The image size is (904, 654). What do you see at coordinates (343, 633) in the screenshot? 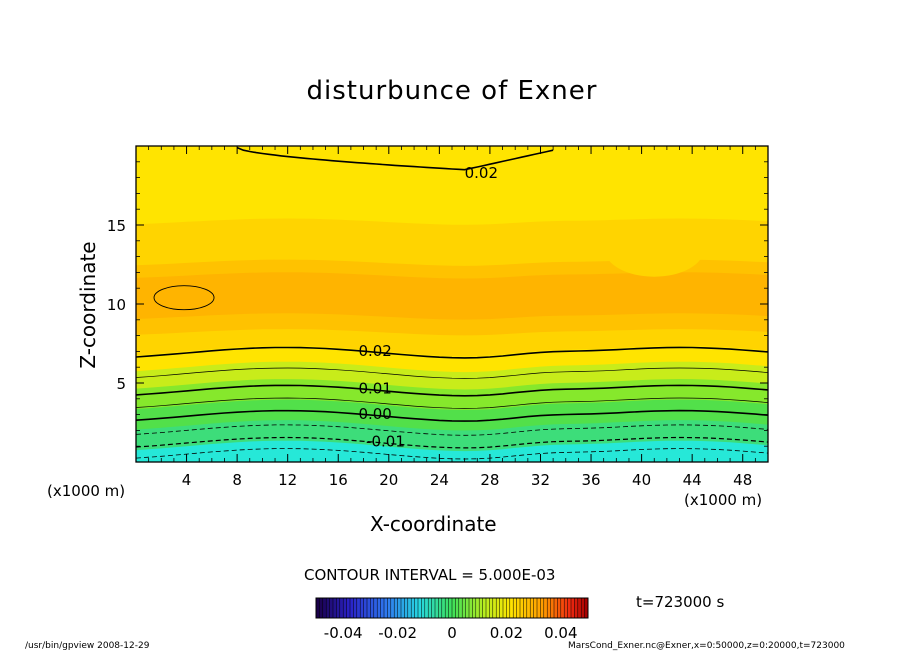
I see `colorbar-tick-label: -0.04` at bounding box center [343, 633].